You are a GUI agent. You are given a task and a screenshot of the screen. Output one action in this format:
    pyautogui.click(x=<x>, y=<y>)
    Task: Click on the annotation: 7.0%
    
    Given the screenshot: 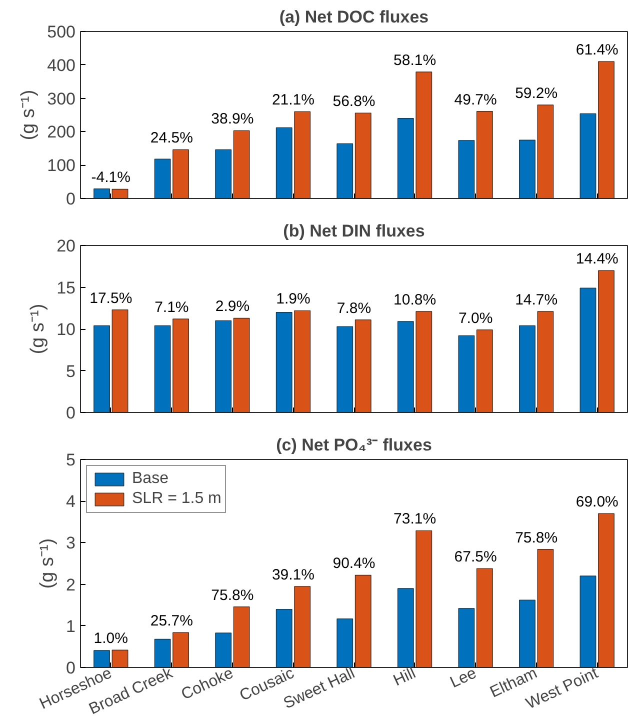 What is the action you would take?
    pyautogui.click(x=475, y=318)
    